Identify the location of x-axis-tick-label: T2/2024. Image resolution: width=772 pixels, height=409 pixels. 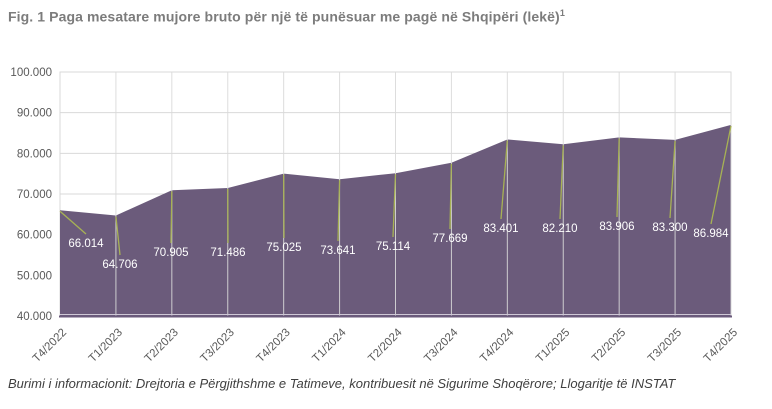
(385, 345).